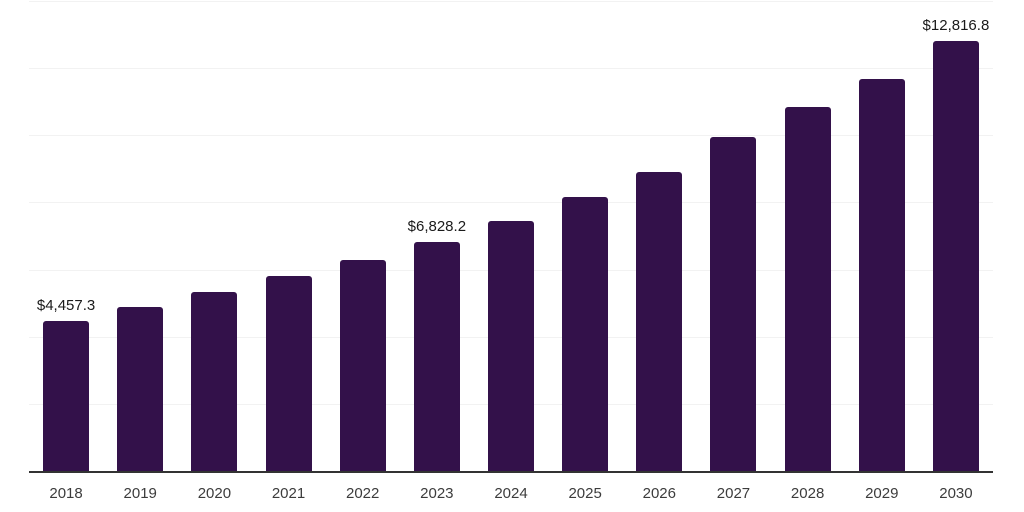  I want to click on bar-2020, so click(214, 381).